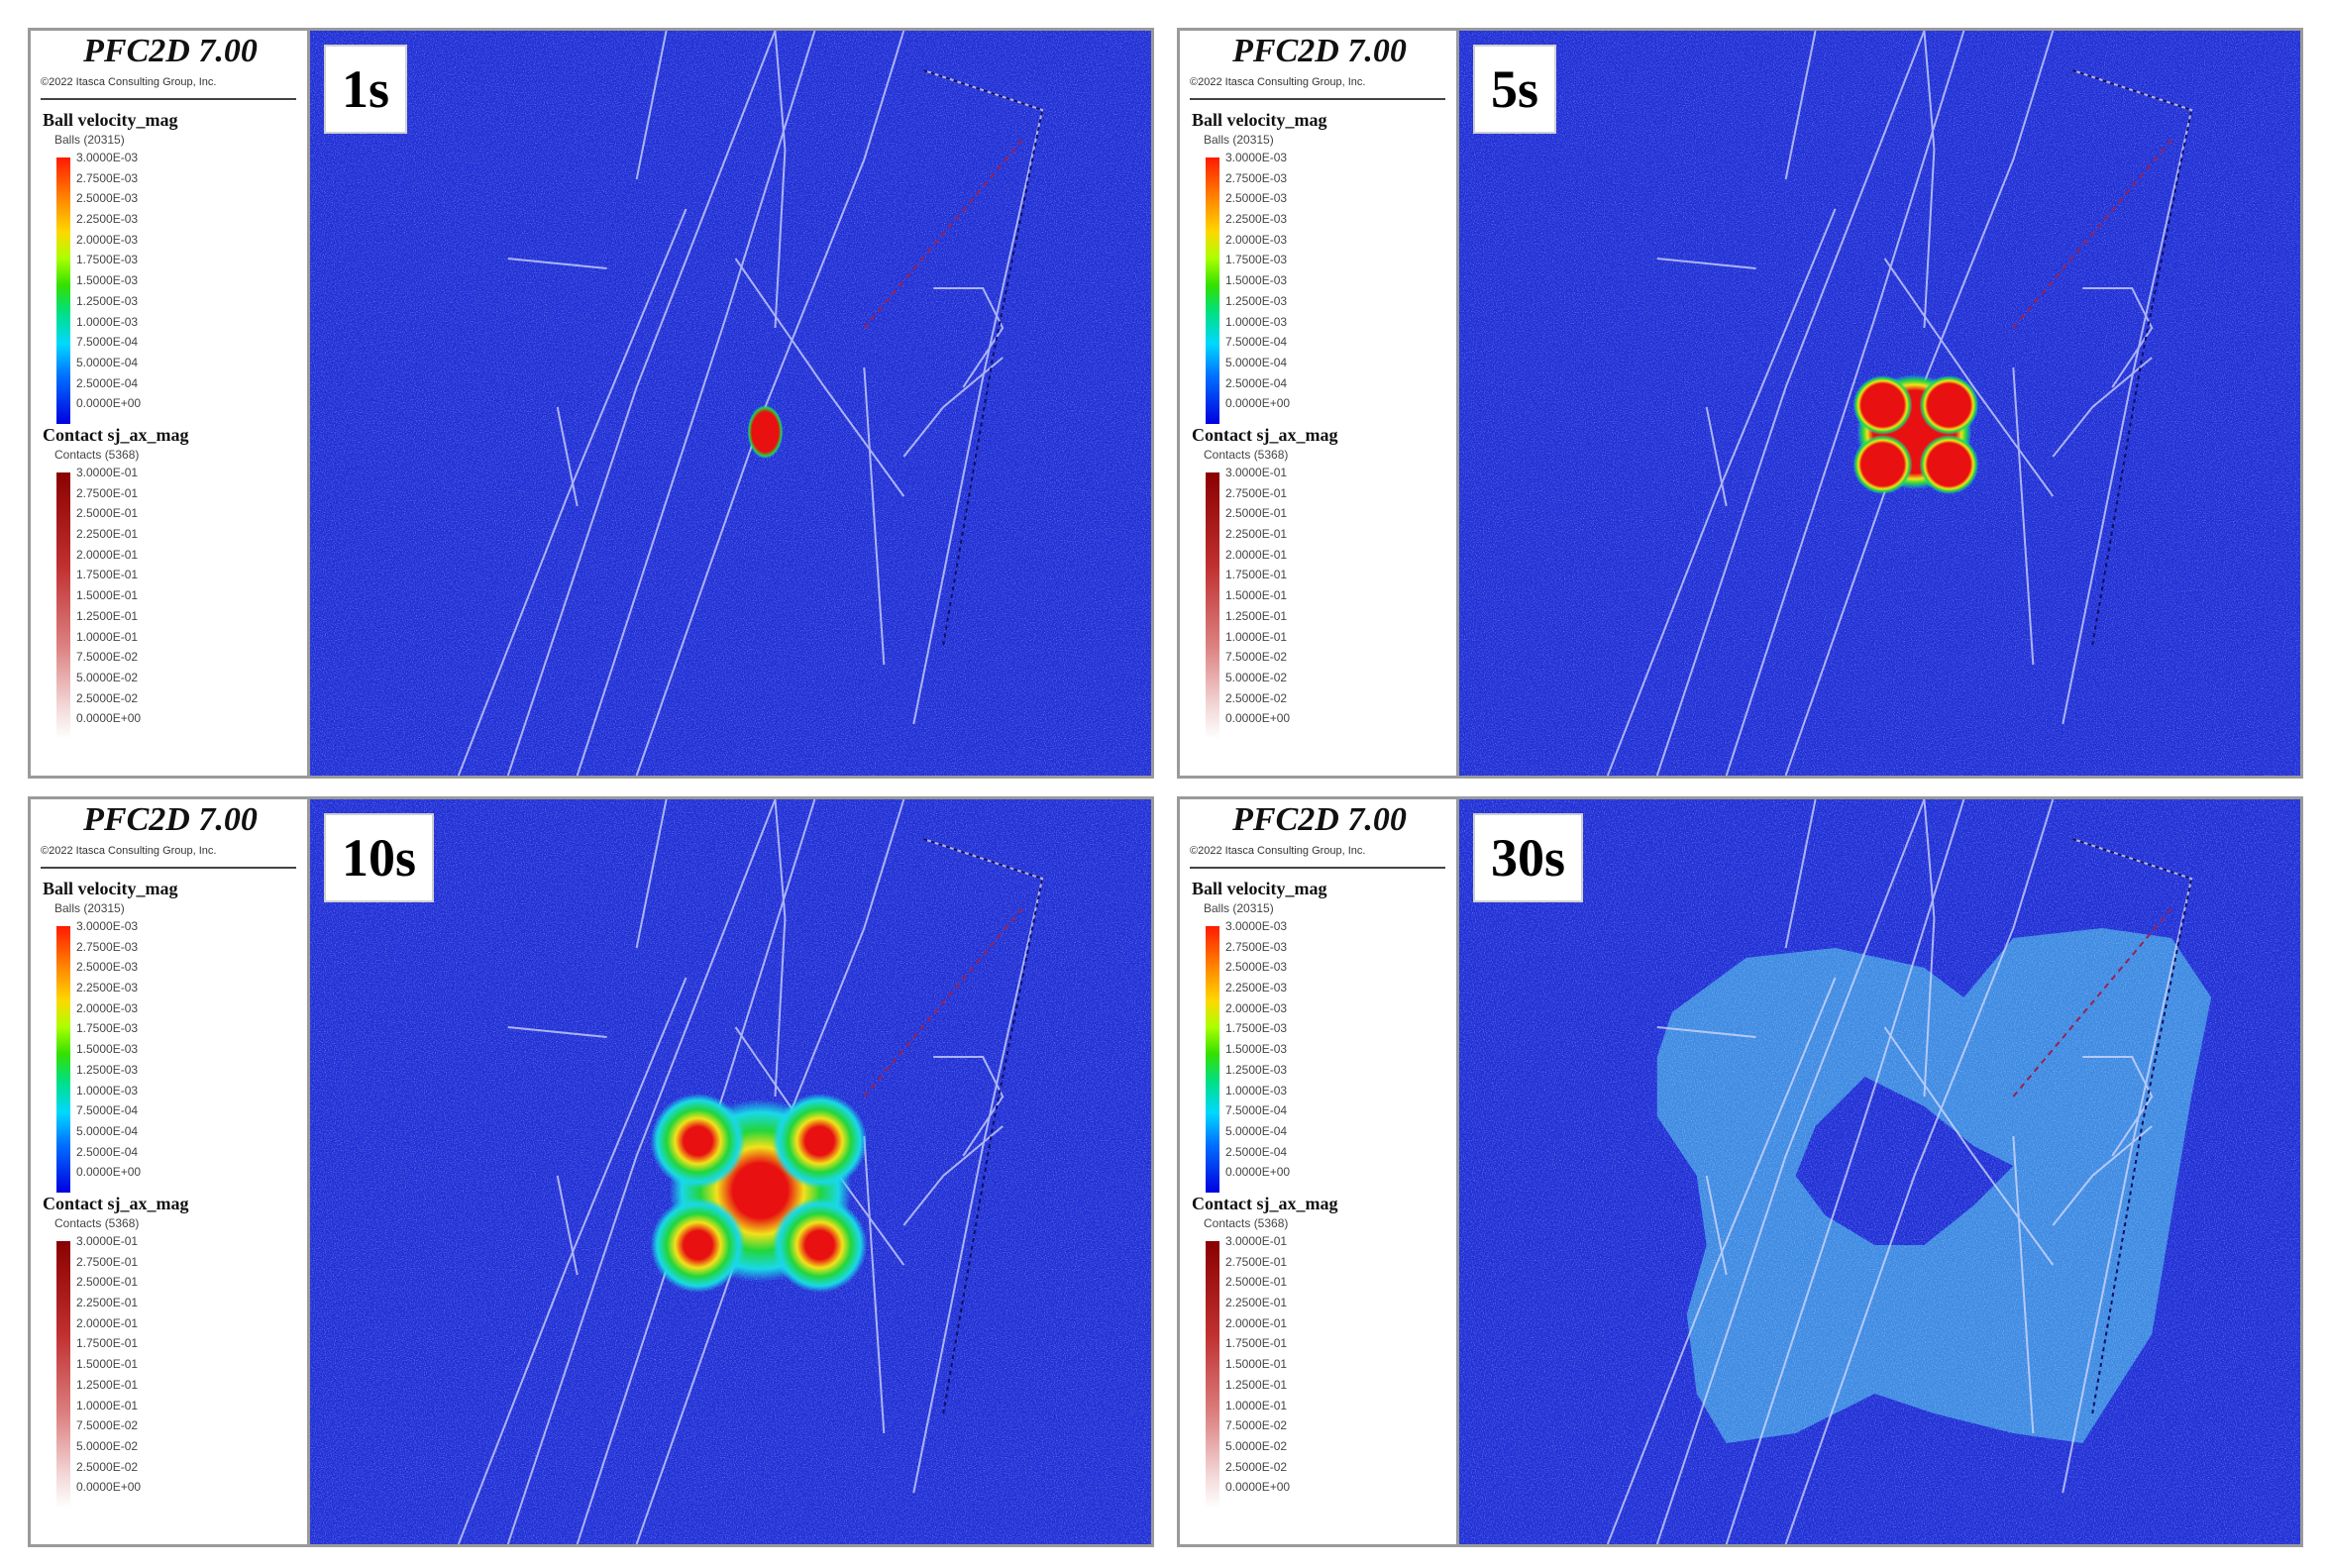 The width and height of the screenshot is (2328, 1568). What do you see at coordinates (1515, 90) in the screenshot?
I see `time-label: 5s` at bounding box center [1515, 90].